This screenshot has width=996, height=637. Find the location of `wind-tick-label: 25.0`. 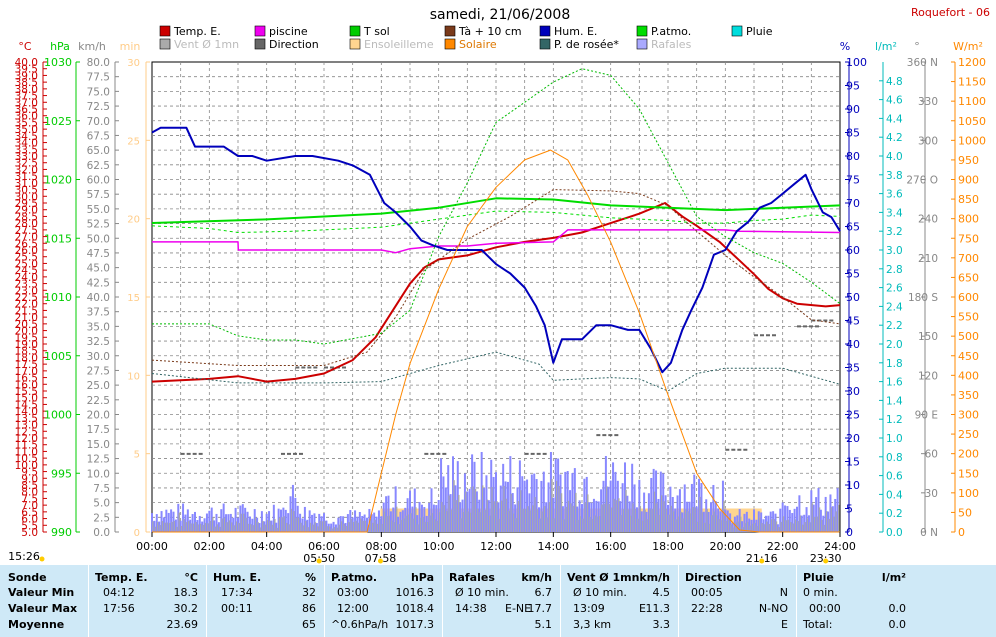

wind-tick-label: 25.0 is located at coordinates (98, 386).